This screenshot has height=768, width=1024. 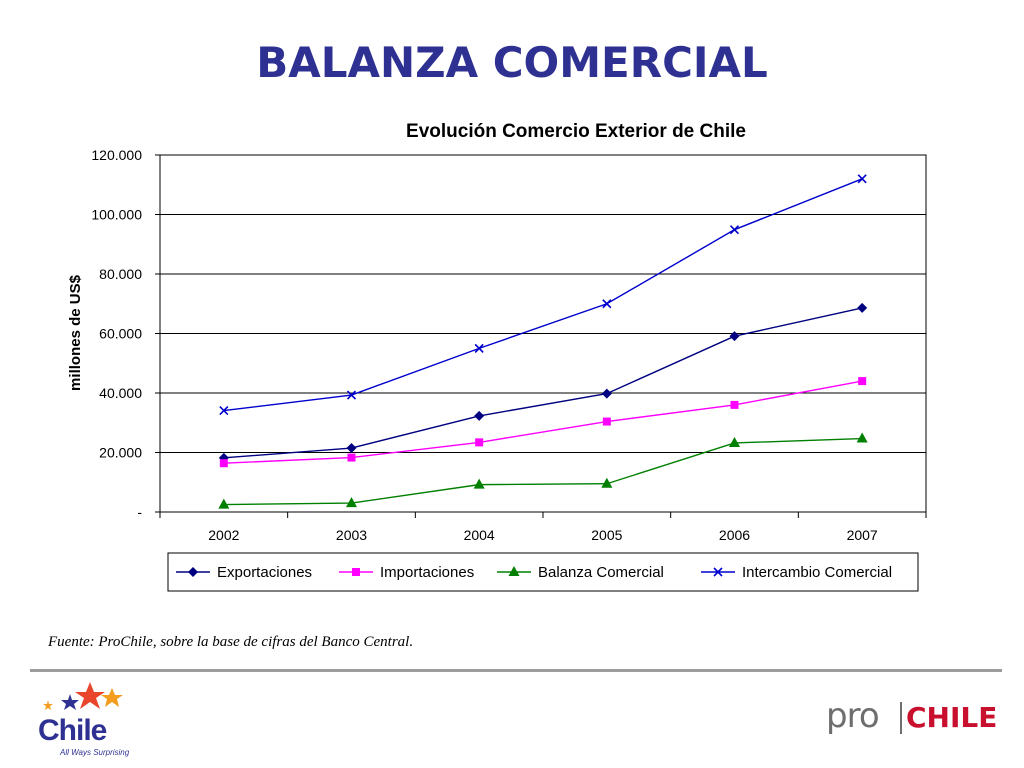 What do you see at coordinates (223, 535) in the screenshot?
I see `x-tick-label: 2002` at bounding box center [223, 535].